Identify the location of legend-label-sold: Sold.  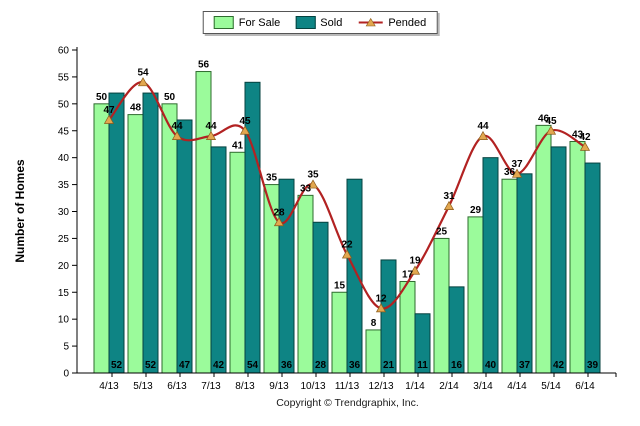
(331, 22).